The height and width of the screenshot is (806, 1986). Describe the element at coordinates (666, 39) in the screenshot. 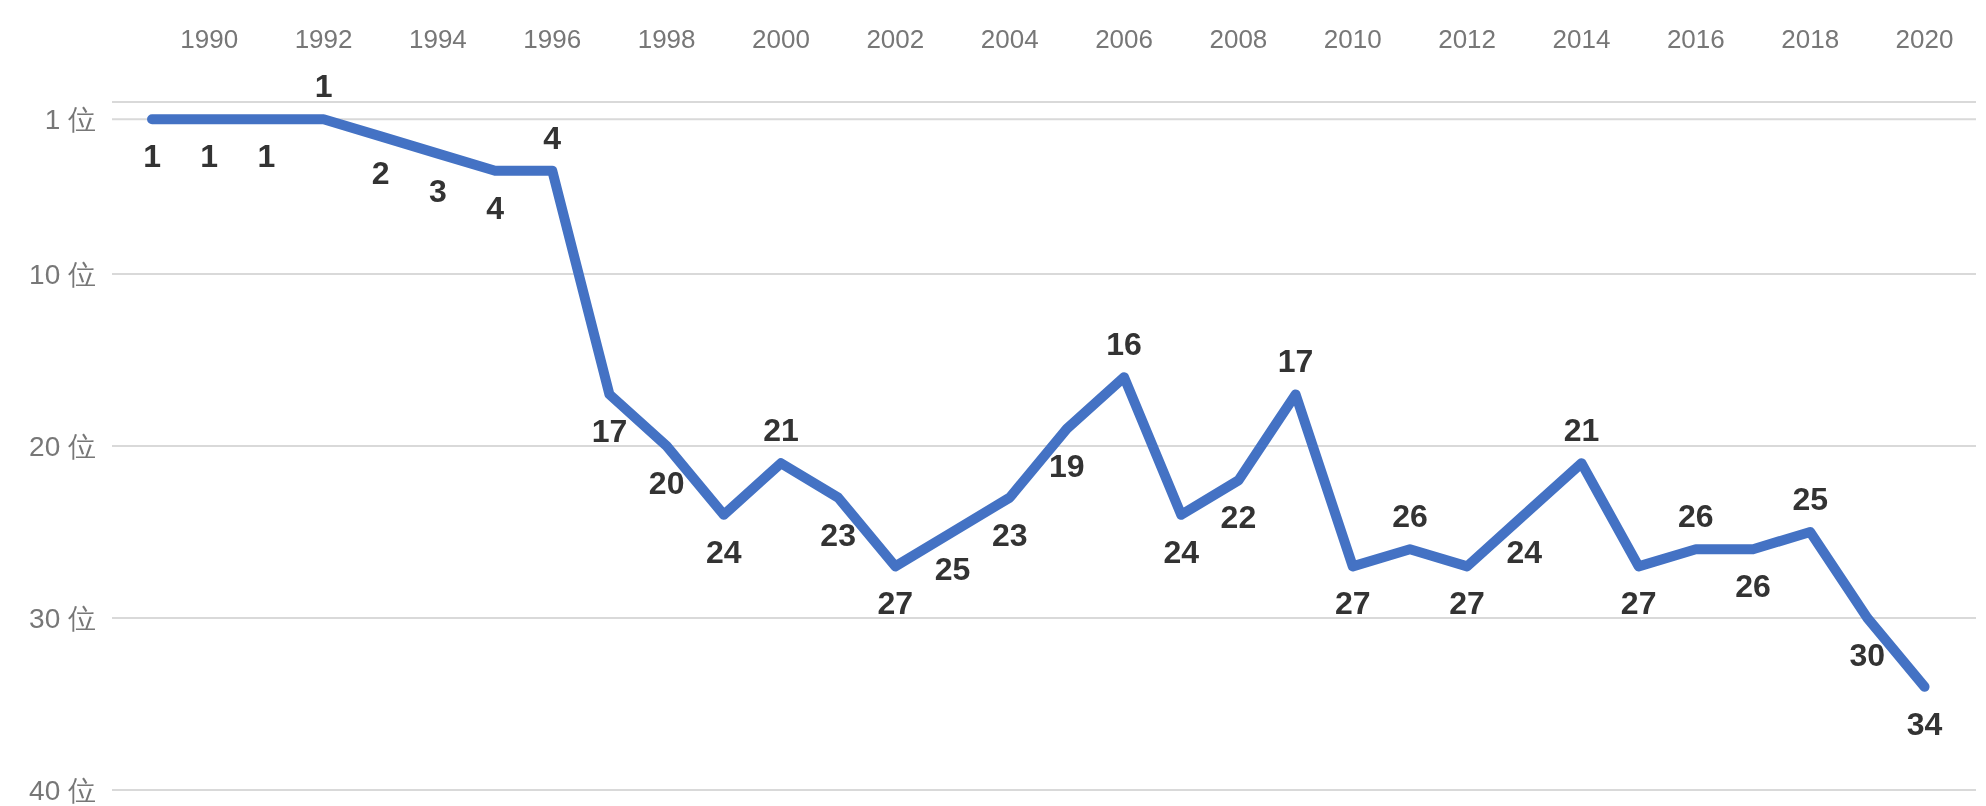

I see `x-tick-label: 1998` at that location.